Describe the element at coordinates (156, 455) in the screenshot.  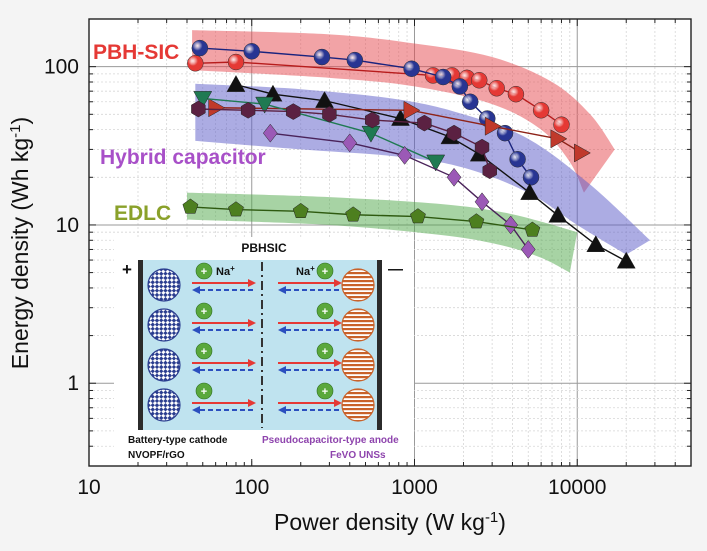
I see `cathode-material: NVOPF/rGO` at that location.